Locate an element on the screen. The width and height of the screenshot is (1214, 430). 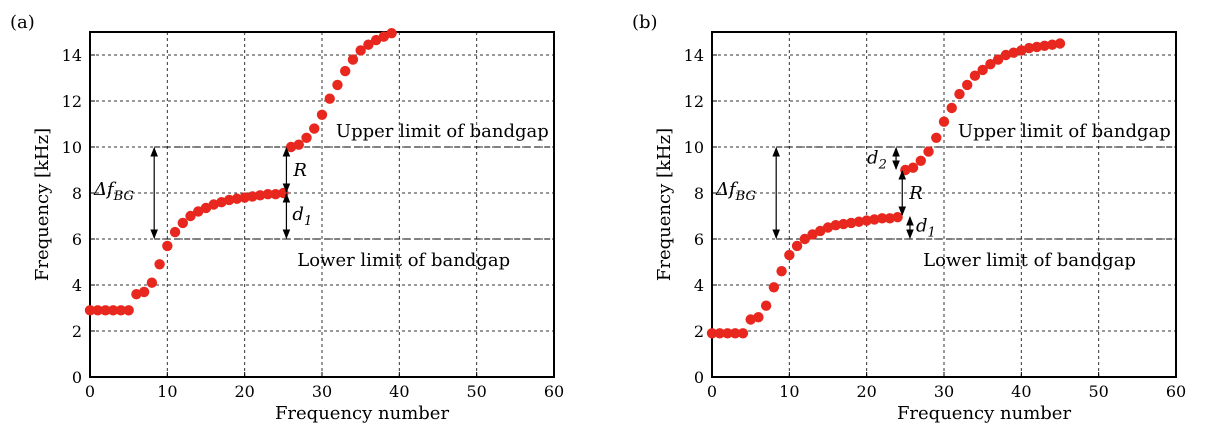
y-tick-label: 12 is located at coordinates (72, 101).